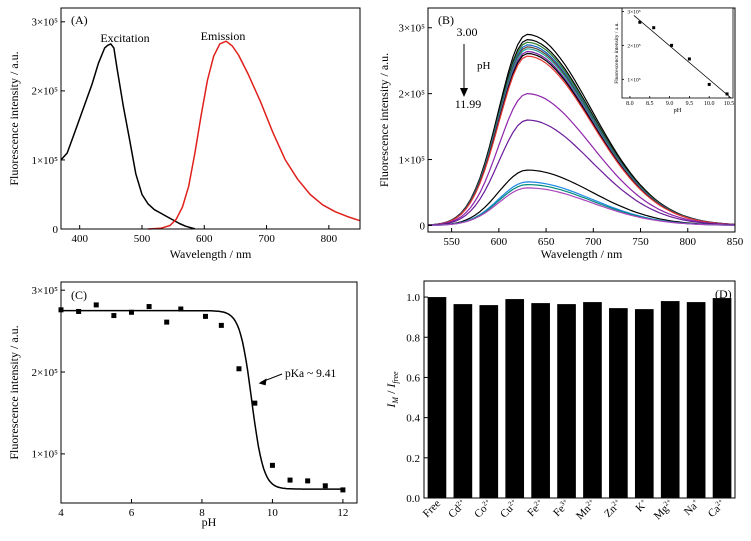  I want to click on panel-d-category-label: Na+, so click(691, 507).